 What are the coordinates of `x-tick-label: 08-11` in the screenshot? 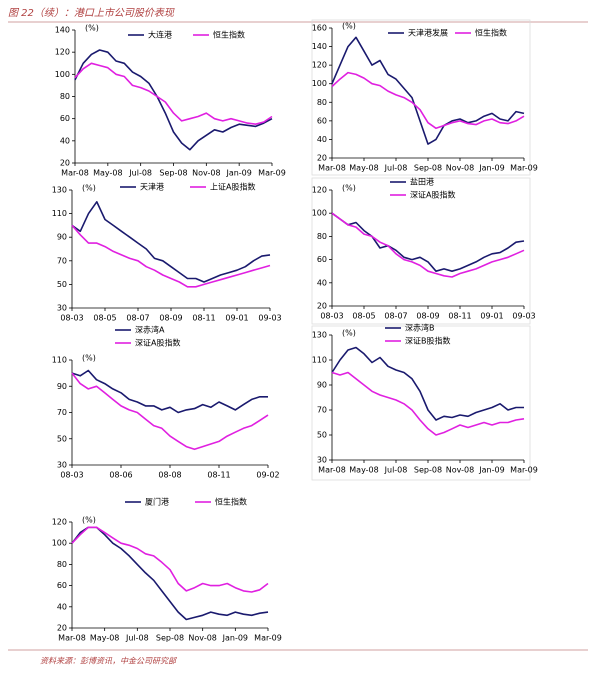 It's located at (459, 316).